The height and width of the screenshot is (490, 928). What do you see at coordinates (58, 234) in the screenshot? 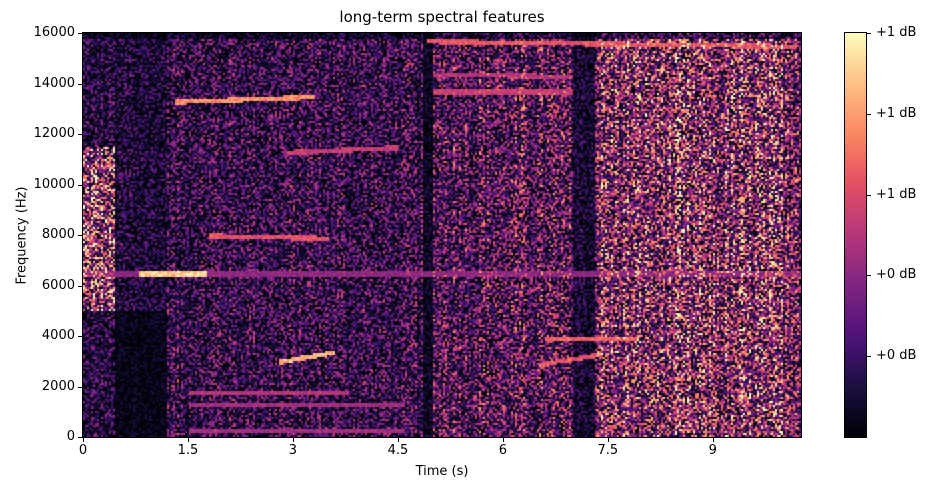
I see `y-tick-label: 8000` at bounding box center [58, 234].